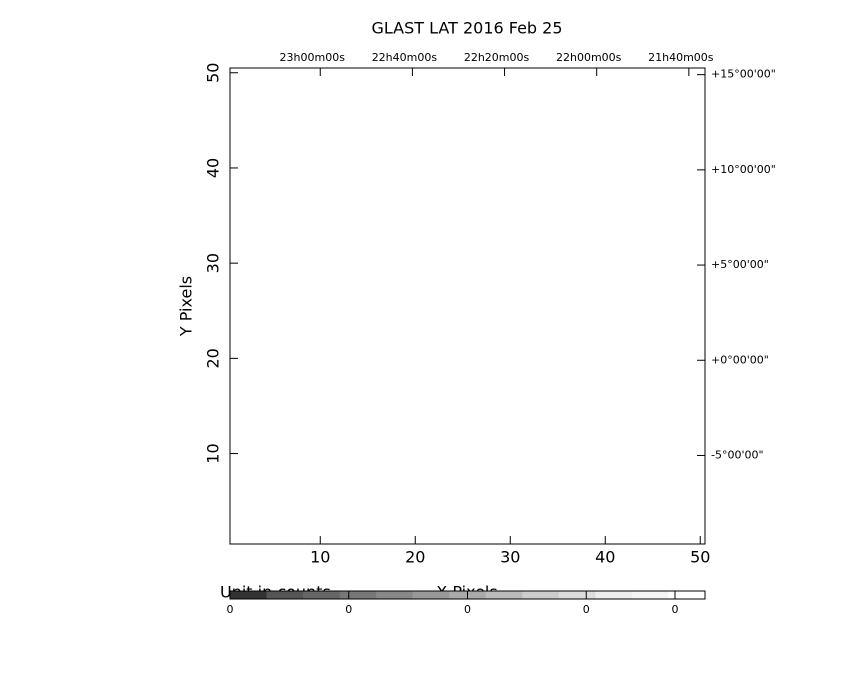  What do you see at coordinates (405, 57) in the screenshot?
I see `top-tick-label: 22h40m00s` at bounding box center [405, 57].